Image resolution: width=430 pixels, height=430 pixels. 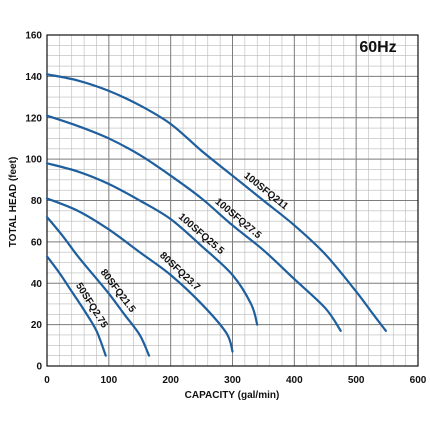 What do you see at coordinates (47, 380) in the screenshot?
I see `x-tick-label: 0` at bounding box center [47, 380].